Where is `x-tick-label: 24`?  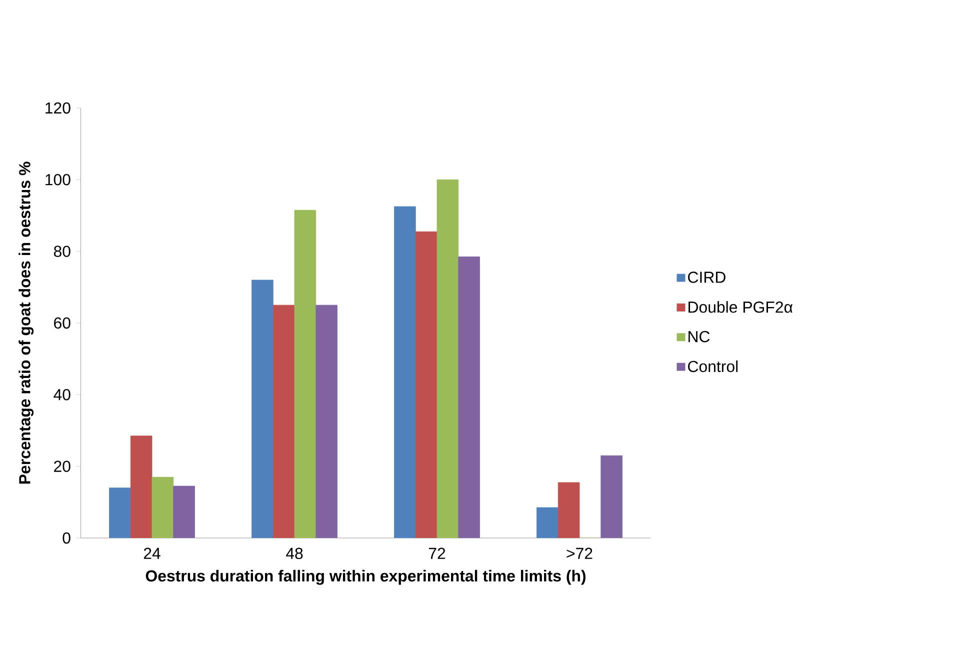
x-tick-label: 24 is located at coordinates (152, 553).